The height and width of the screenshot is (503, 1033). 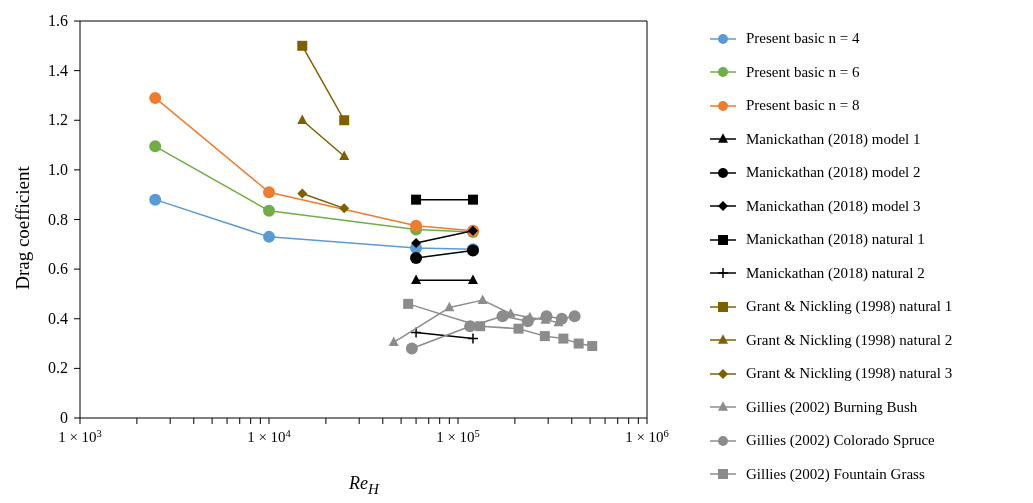 I want to click on y-tick-label: 0.2, so click(x=58, y=368).